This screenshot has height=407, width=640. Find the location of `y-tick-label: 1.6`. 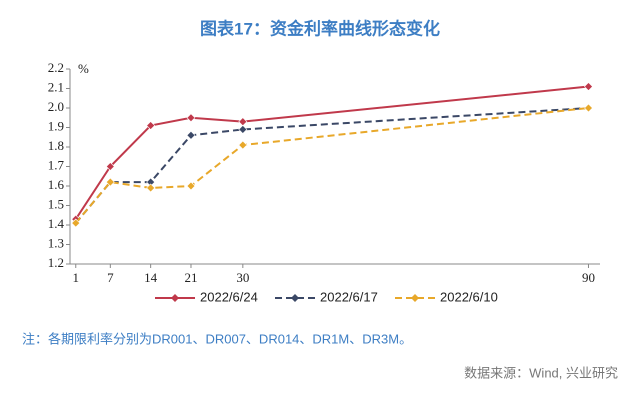

y-tick-label: 1.6 is located at coordinates (56, 184).